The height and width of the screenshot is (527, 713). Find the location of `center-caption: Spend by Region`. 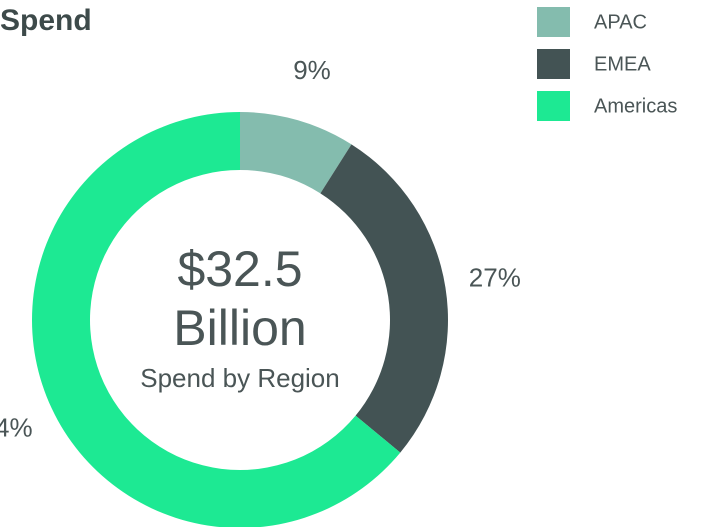

center-caption: Spend by Region is located at coordinates (239, 378).